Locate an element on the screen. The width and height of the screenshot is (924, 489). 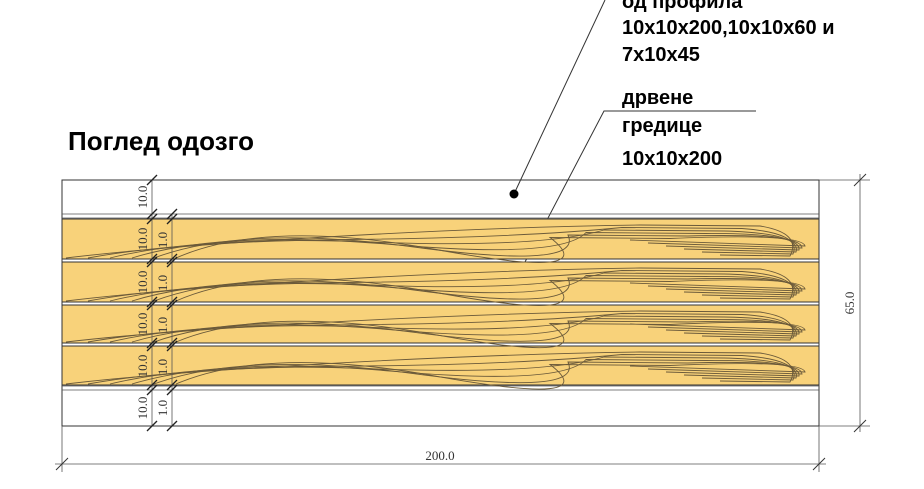
drawing-title: Поглед одозго is located at coordinates (161, 141).